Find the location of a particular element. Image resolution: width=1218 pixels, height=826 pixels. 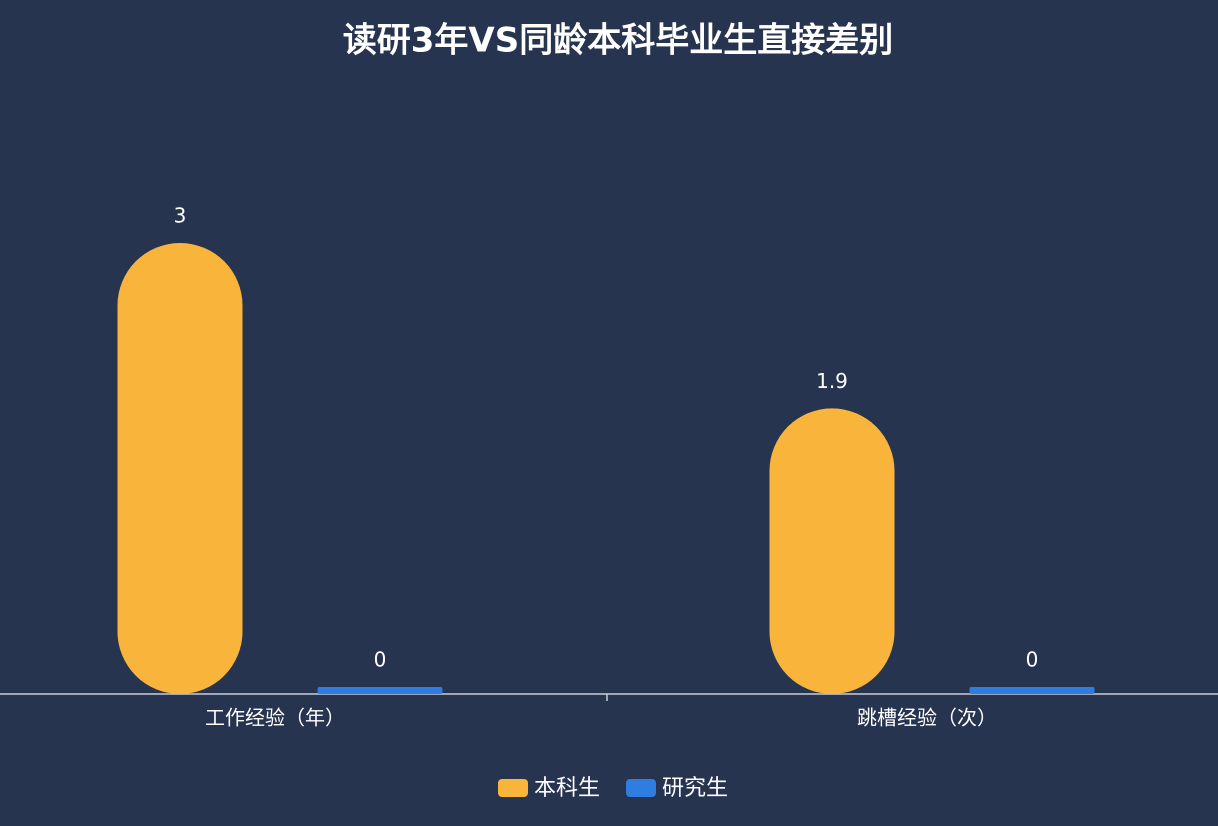

legend-label: 本科生 is located at coordinates (567, 788).